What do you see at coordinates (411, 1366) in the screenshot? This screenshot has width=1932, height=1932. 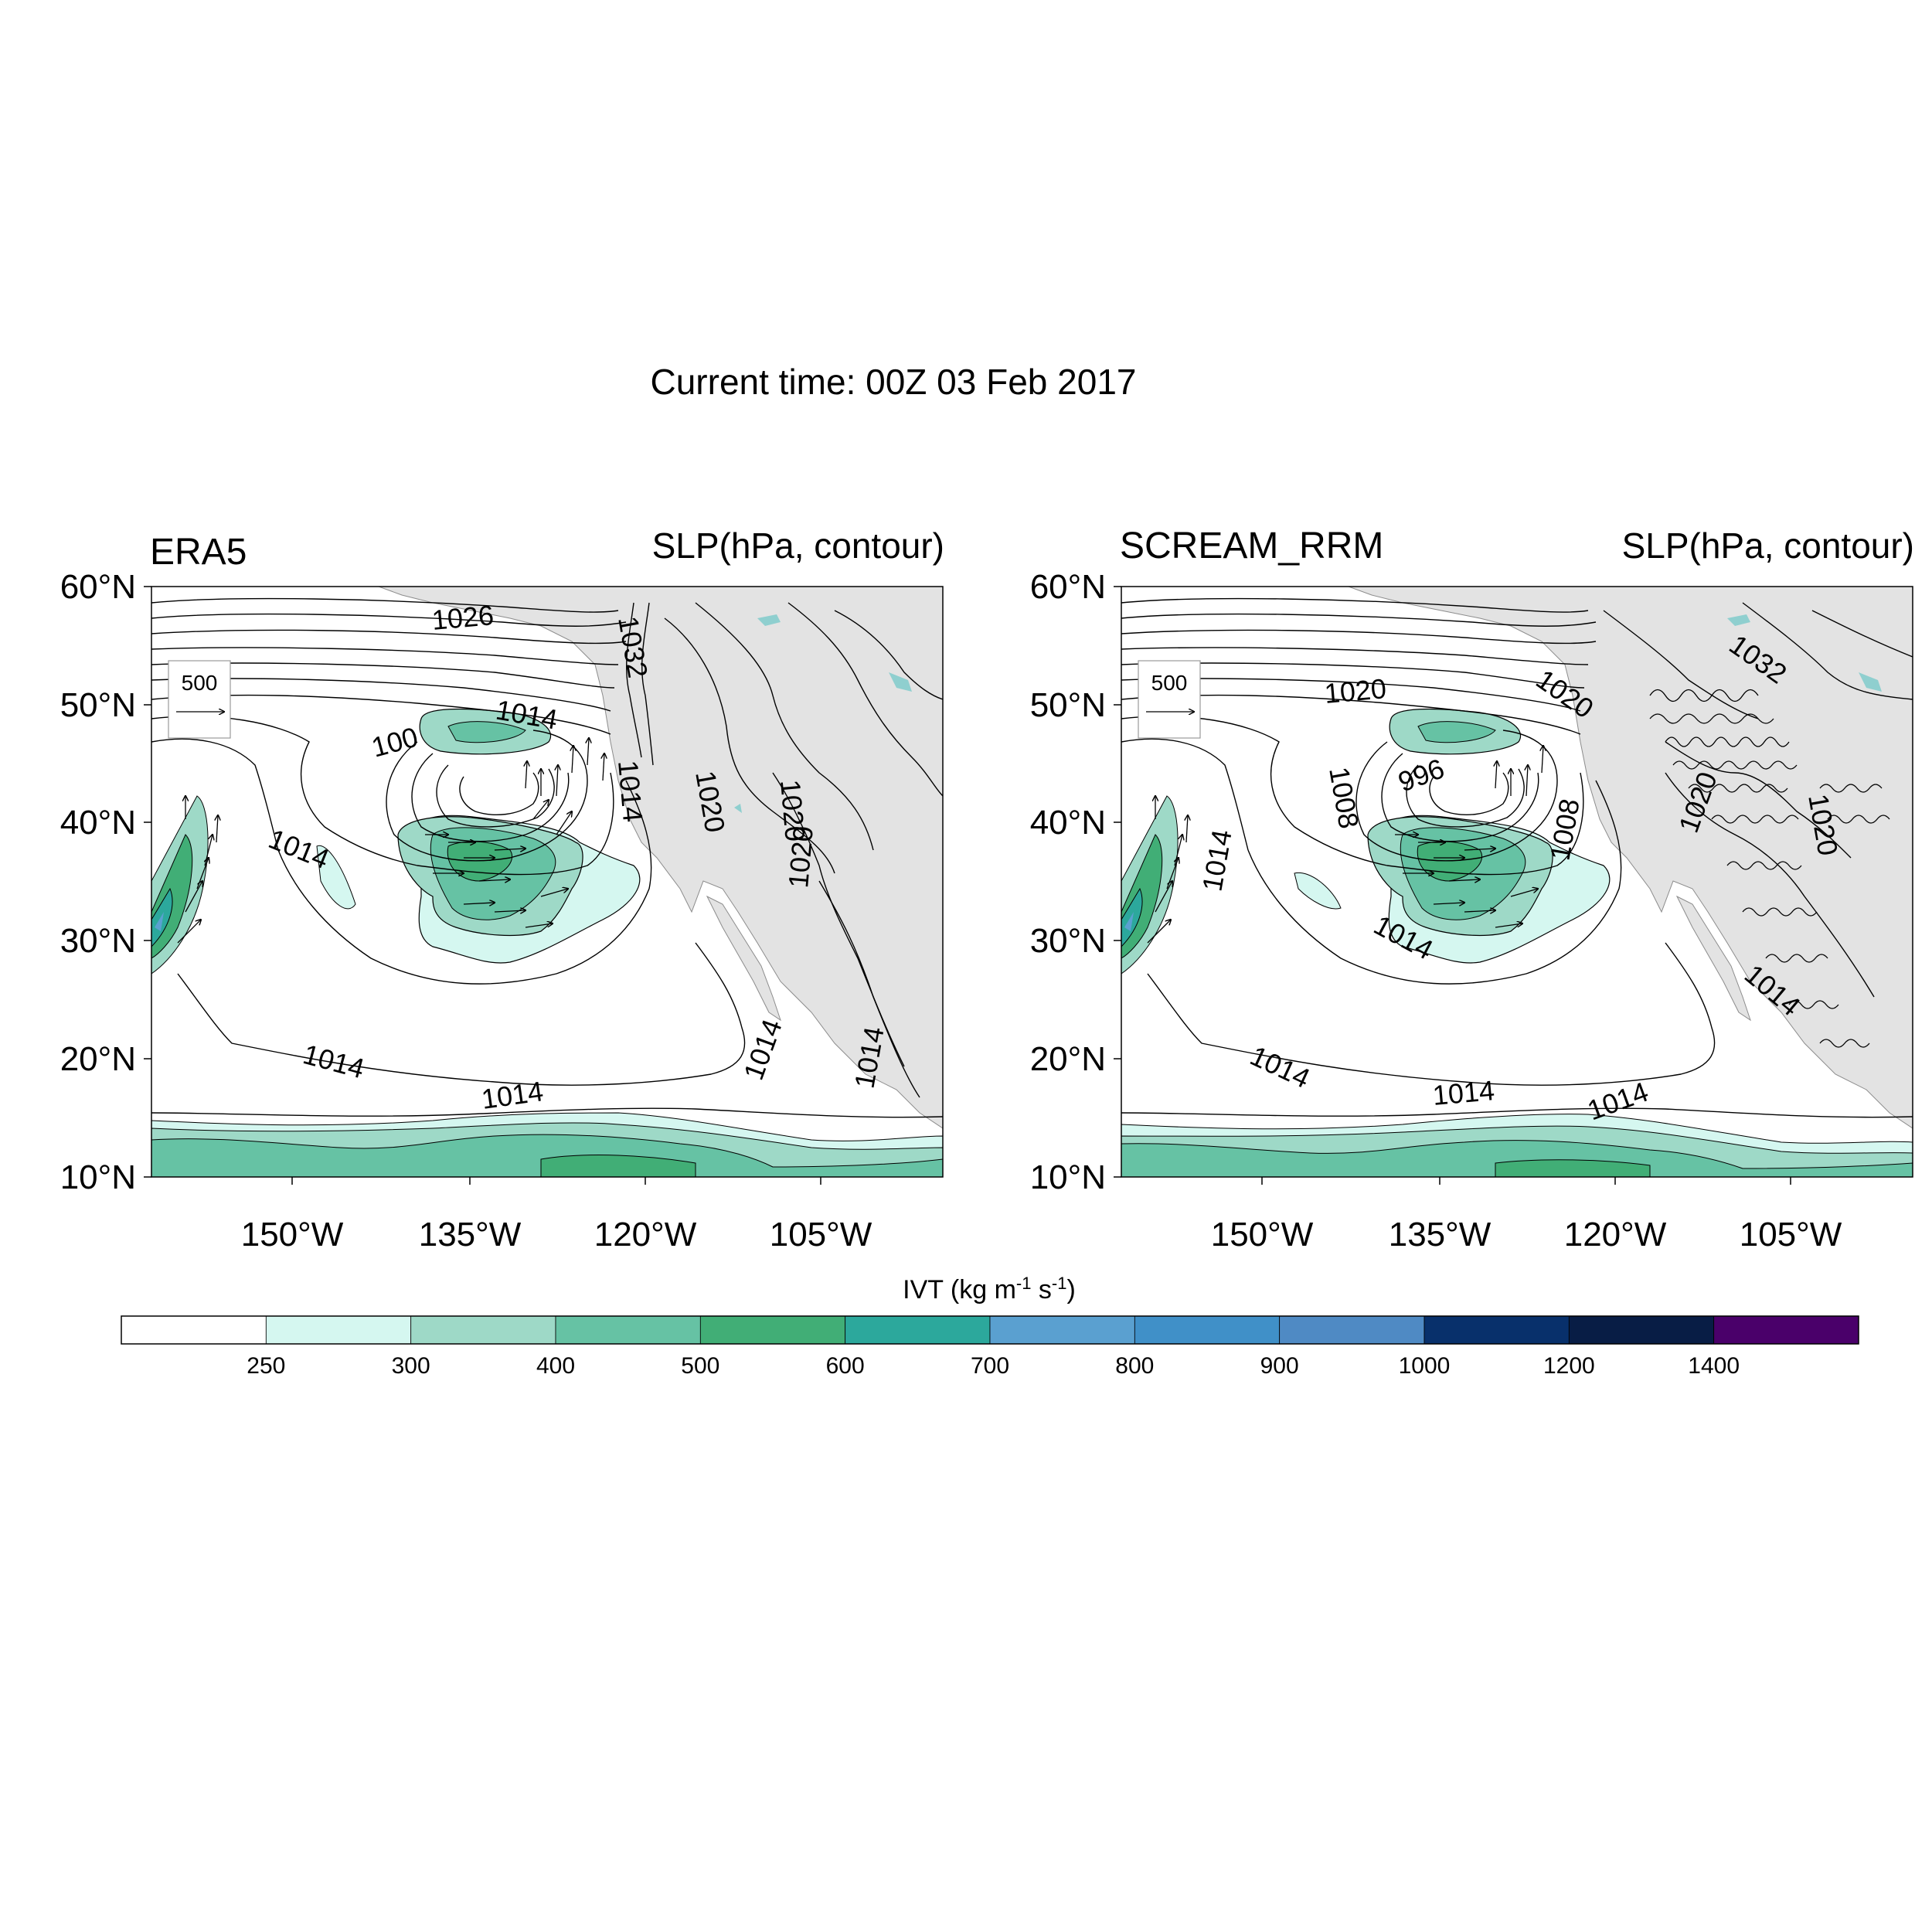 I see `colorbar-level-label: 300` at bounding box center [411, 1366].